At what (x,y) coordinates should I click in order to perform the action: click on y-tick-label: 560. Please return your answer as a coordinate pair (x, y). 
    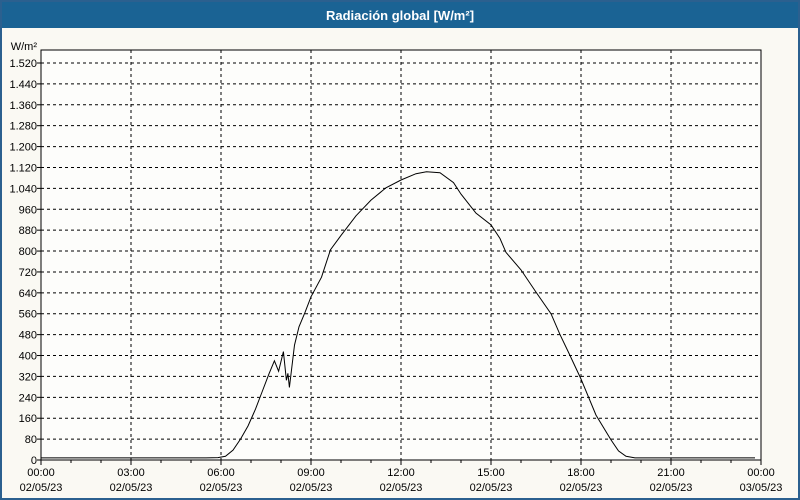
    Looking at the image, I should click on (28, 315).